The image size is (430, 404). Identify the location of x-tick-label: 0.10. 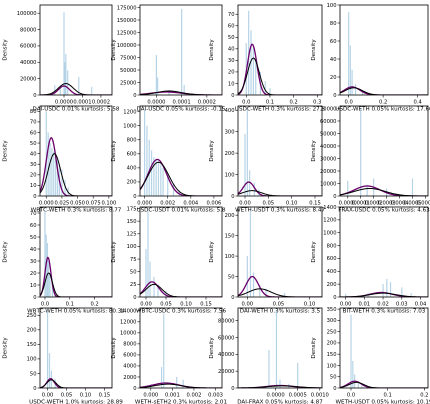
(310, 305).